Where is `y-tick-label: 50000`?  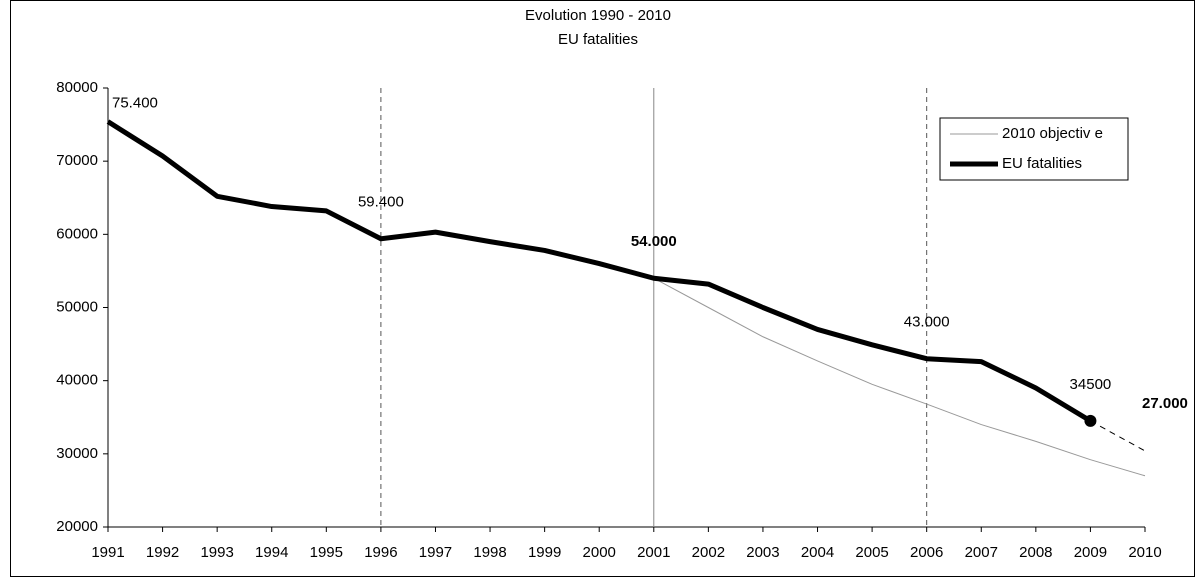
y-tick-label: 50000 is located at coordinates (77, 306).